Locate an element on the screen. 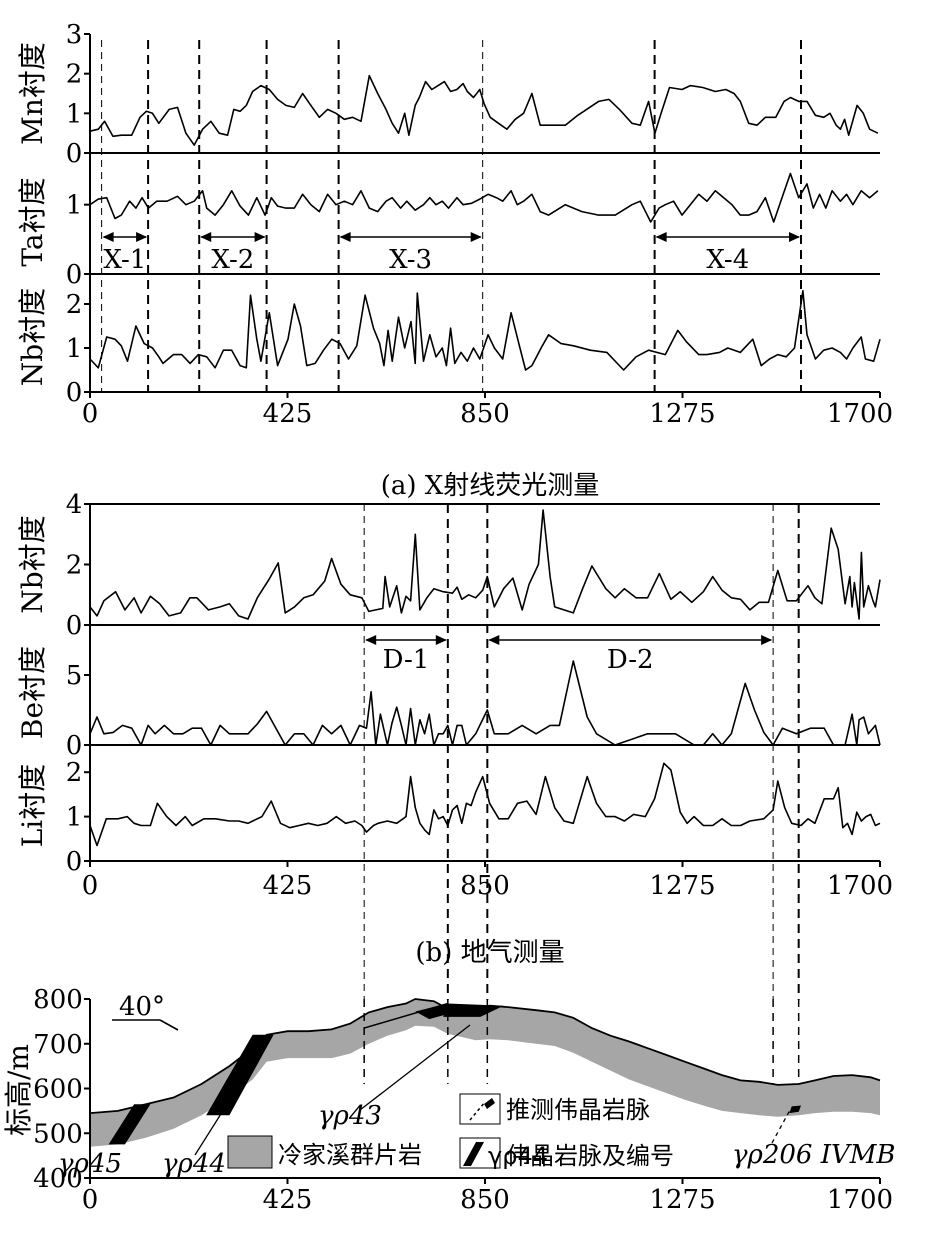 This screenshot has height=1257, width=933. y-axis-label: Ta衬度 is located at coordinates (32, 221).